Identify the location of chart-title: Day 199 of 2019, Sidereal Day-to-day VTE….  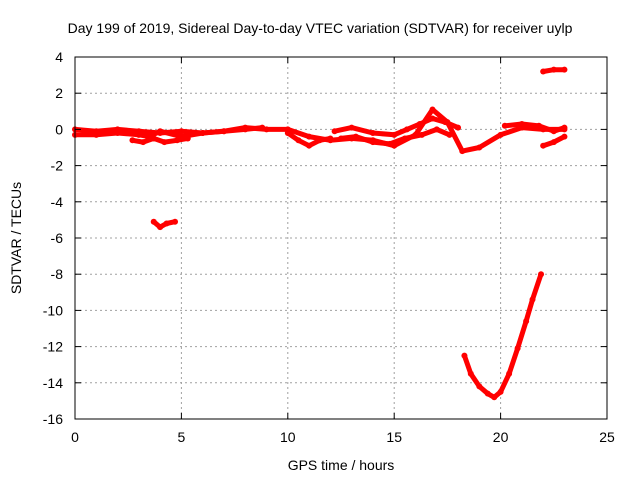
(320, 28).